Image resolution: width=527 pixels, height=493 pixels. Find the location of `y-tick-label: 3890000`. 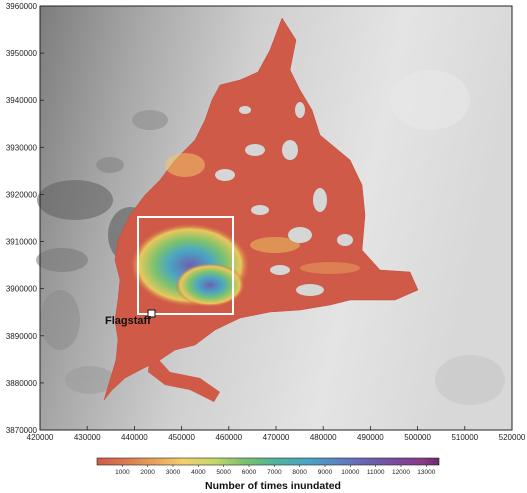

y-tick-label: 3890000 is located at coordinates (22, 336).